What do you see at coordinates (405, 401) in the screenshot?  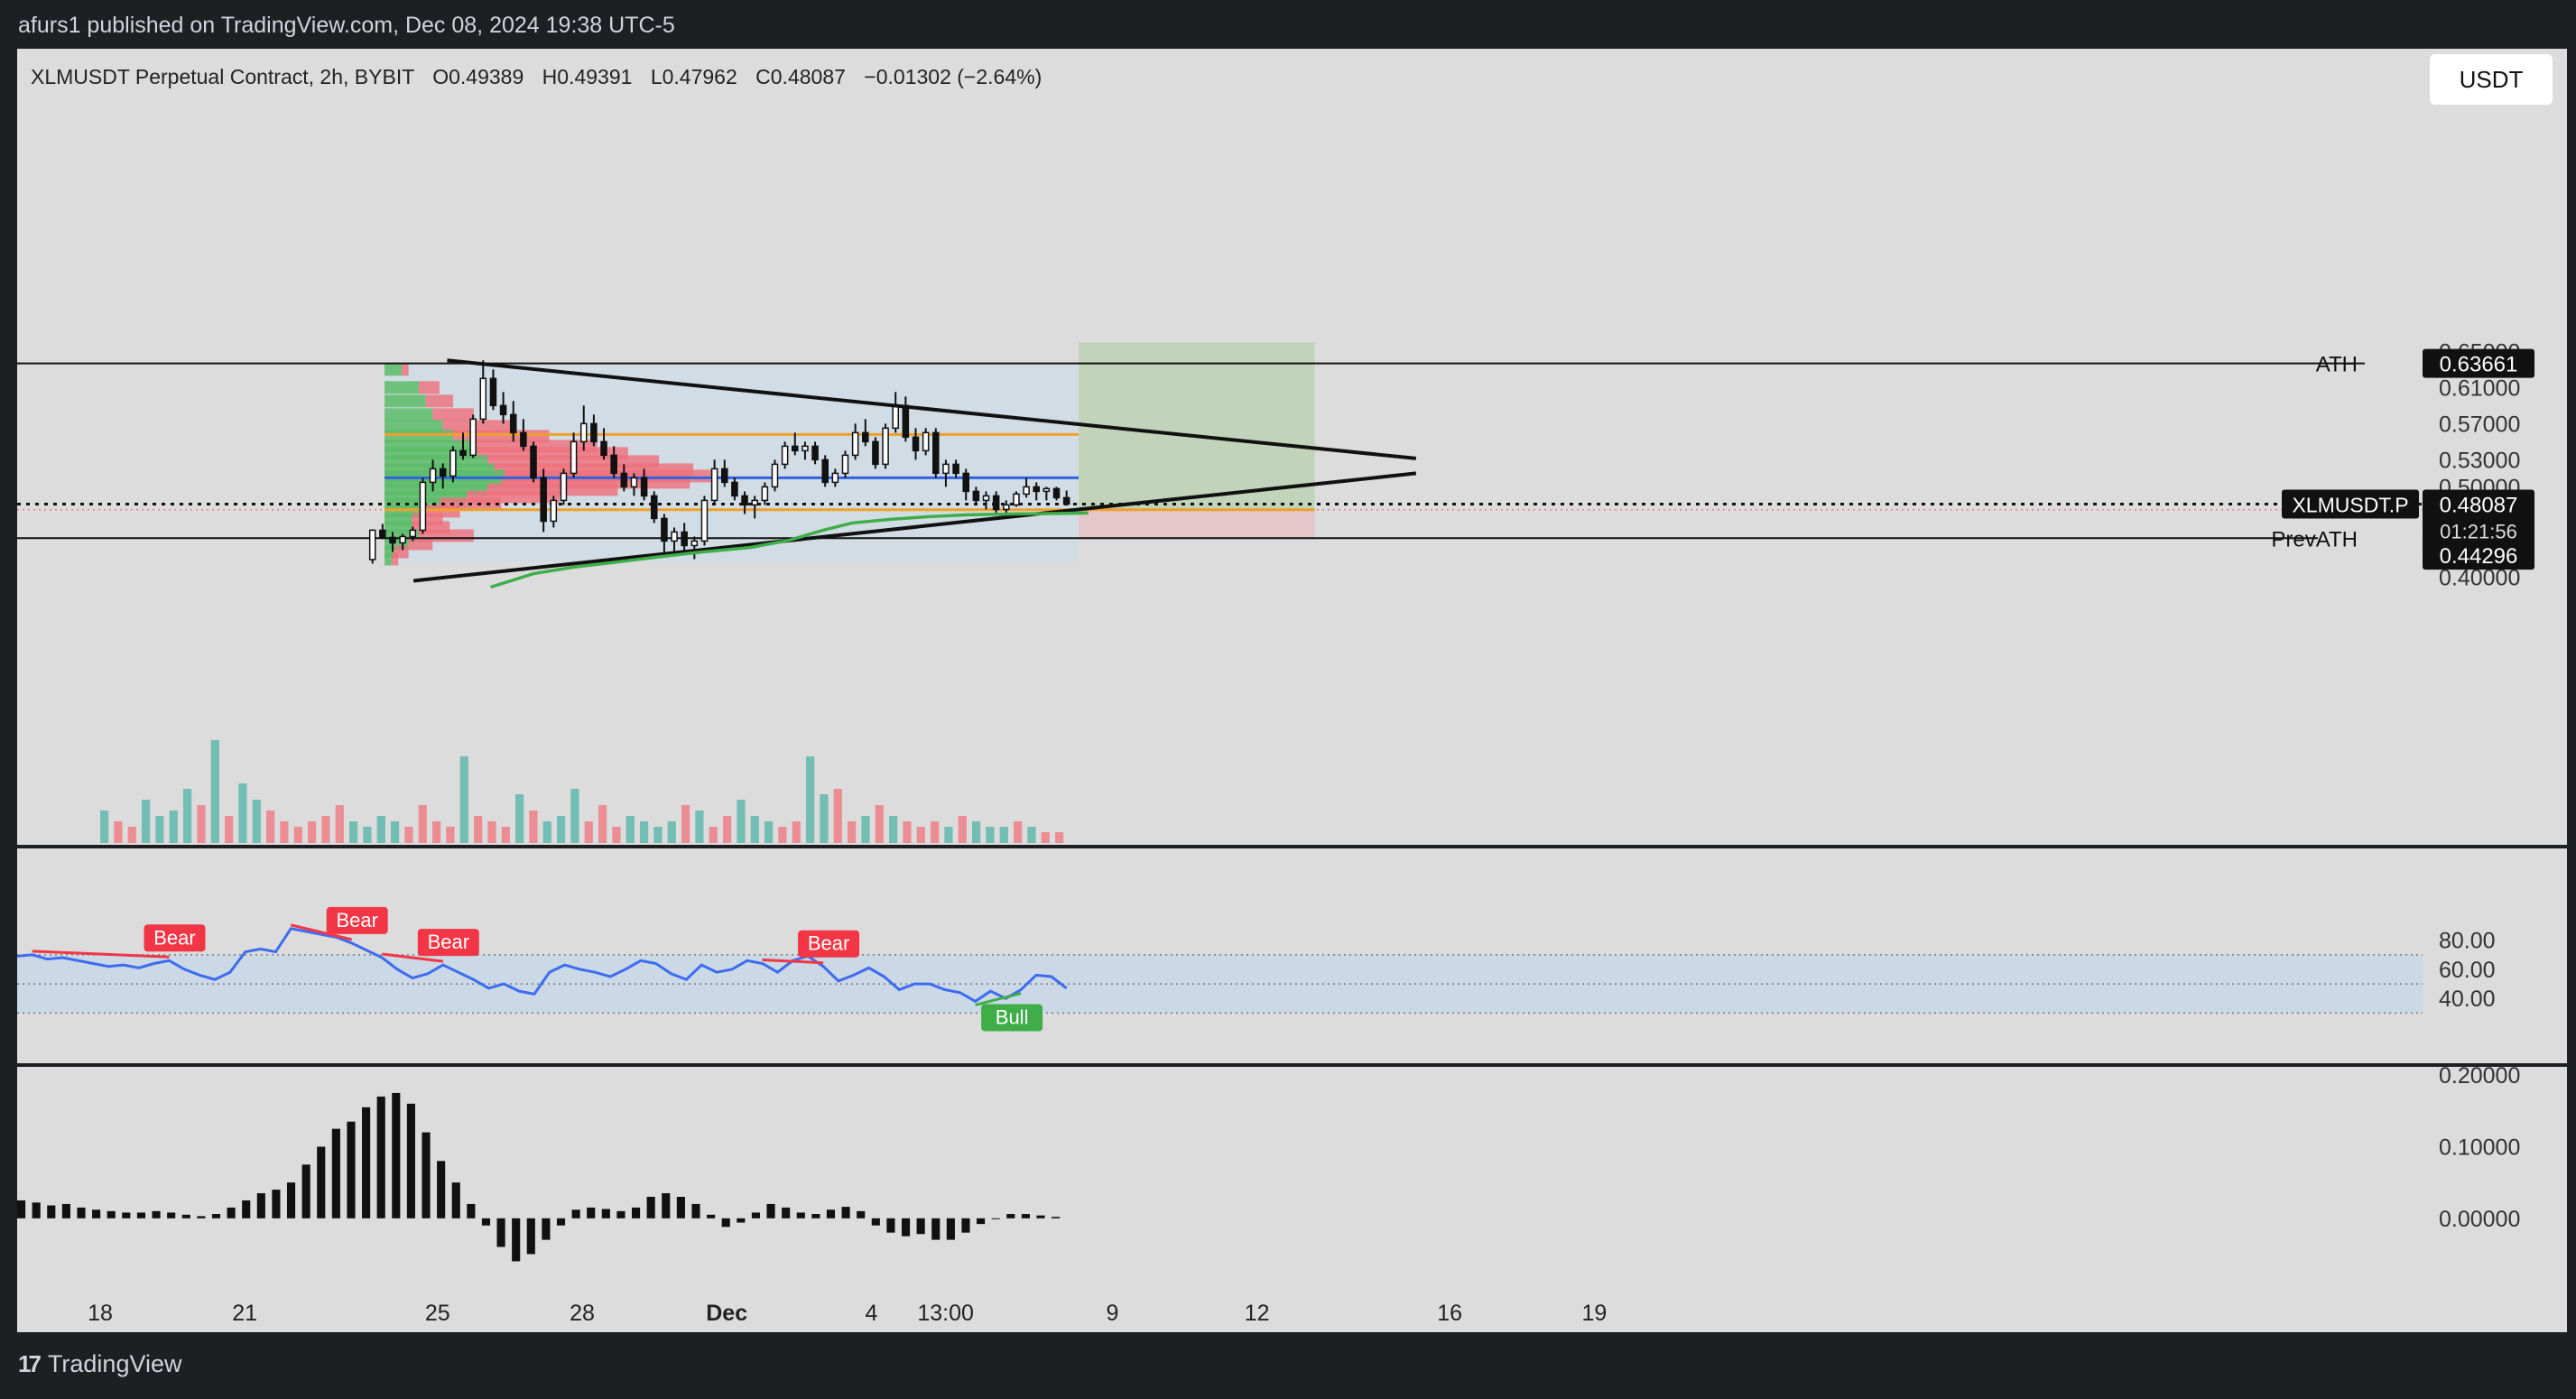 I see `profile-buy-row` at bounding box center [405, 401].